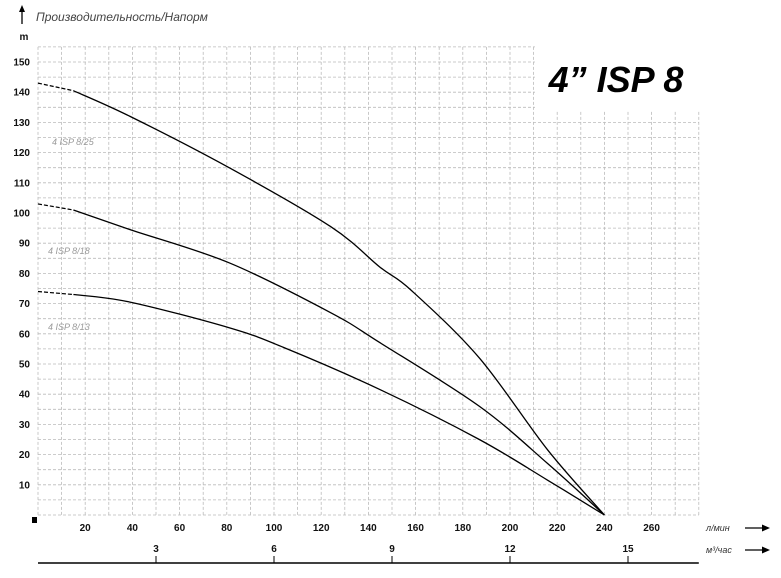  What do you see at coordinates (25, 395) in the screenshot?
I see `y-tick-label: 40` at bounding box center [25, 395].